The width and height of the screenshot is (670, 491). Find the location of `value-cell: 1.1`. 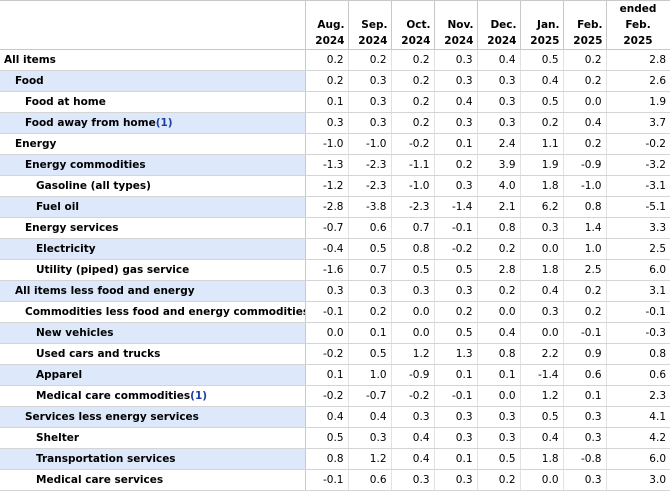

value-cell: 1.1 is located at coordinates (541, 144).